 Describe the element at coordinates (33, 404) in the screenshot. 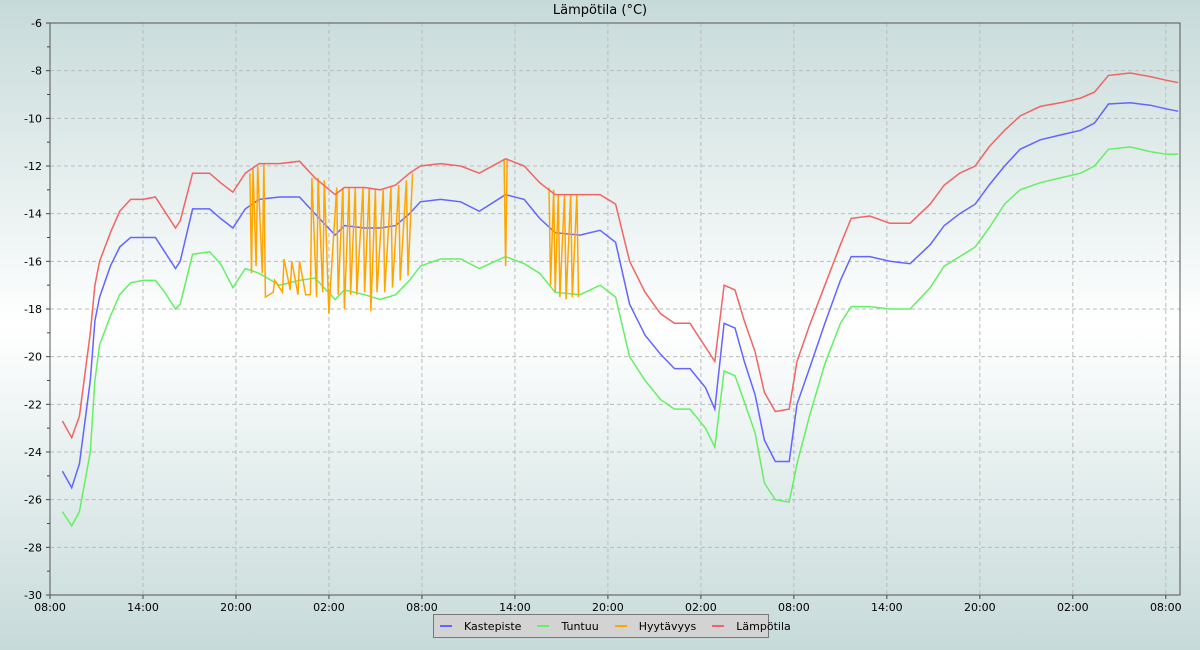

I see `y-tick-label: -22` at that location.